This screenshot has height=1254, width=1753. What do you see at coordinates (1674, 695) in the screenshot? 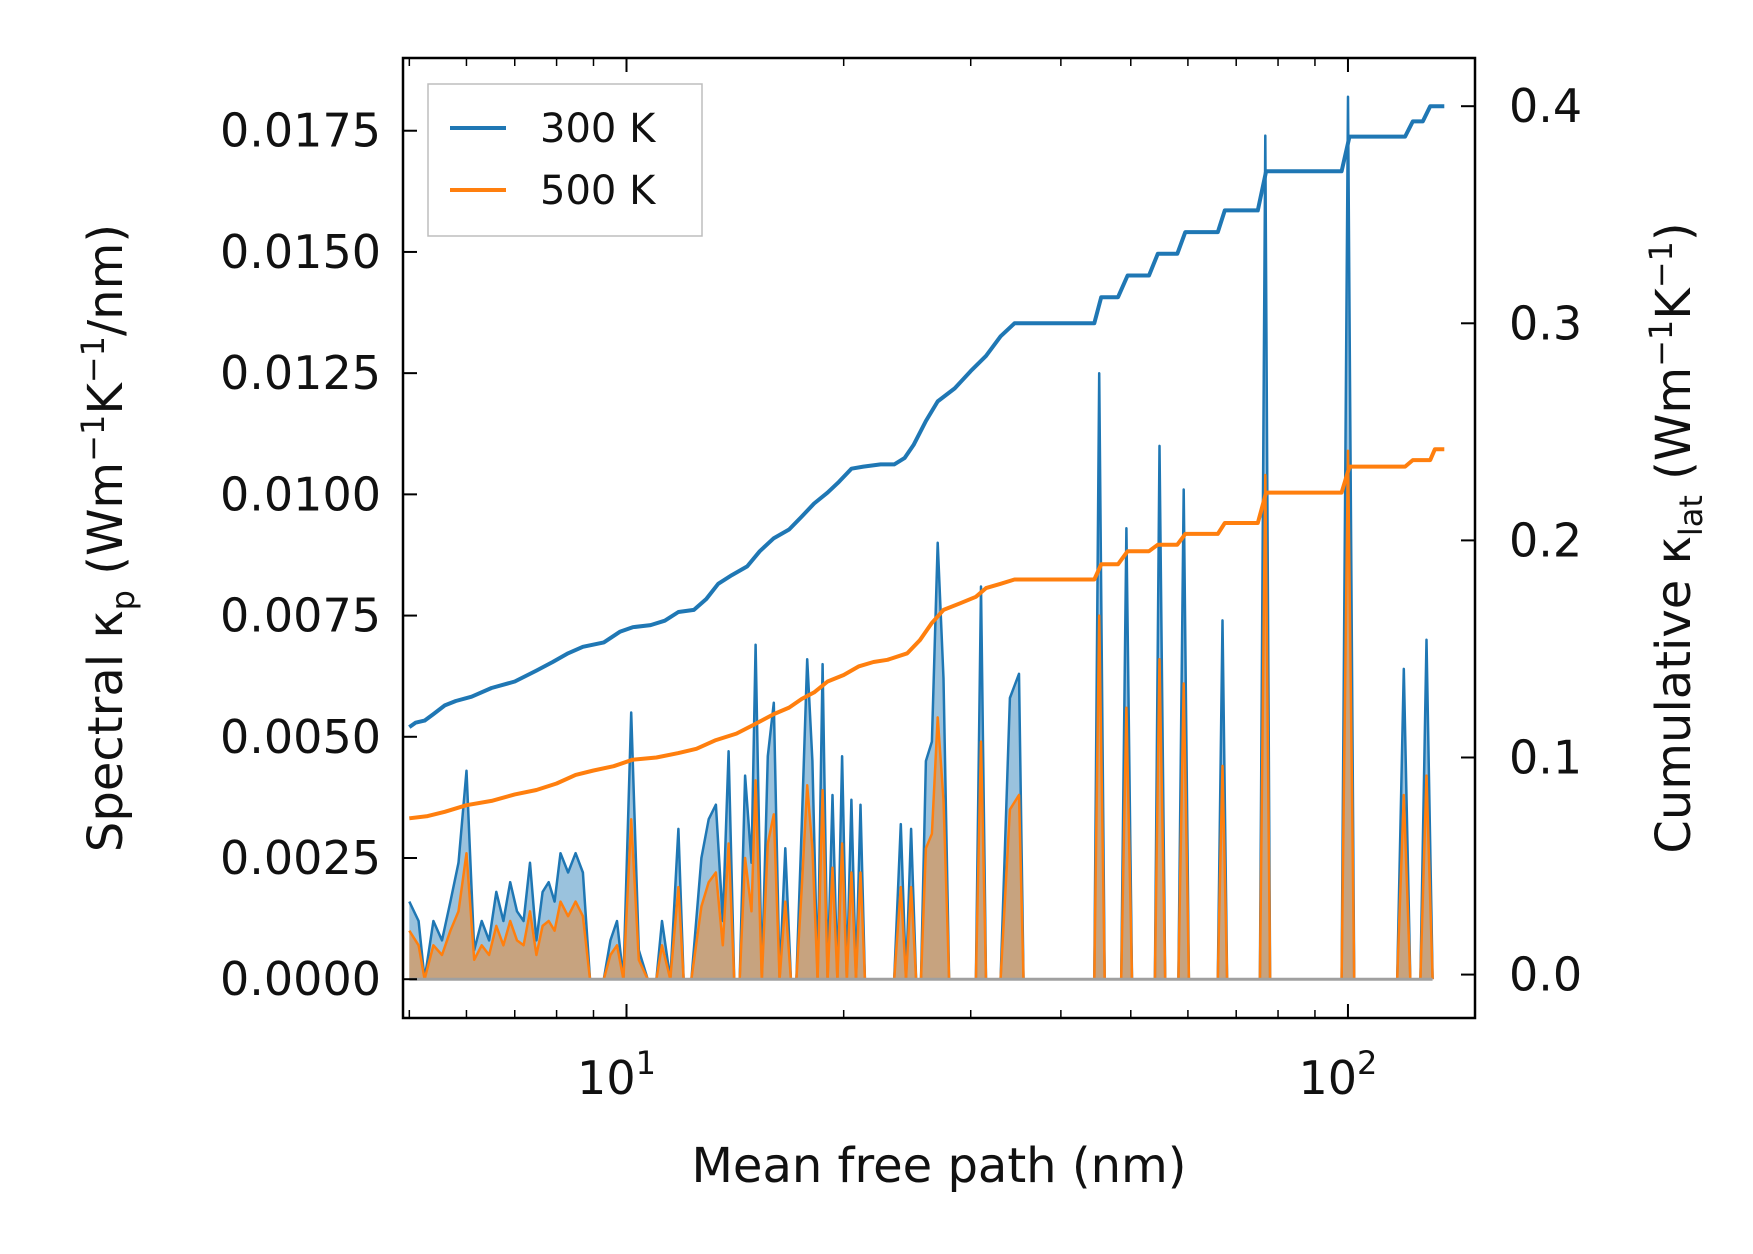
I see `right-axis-label-main: Cumulative κ` at bounding box center [1674, 695].